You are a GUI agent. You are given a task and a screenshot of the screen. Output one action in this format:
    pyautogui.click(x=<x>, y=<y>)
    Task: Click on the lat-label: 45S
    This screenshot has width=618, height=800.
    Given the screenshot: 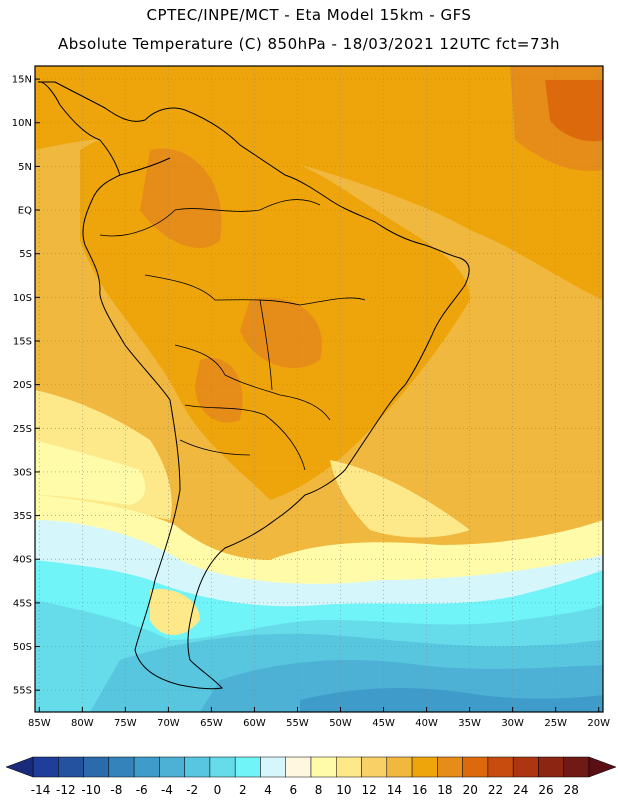 What is the action you would take?
    pyautogui.click(x=22, y=603)
    